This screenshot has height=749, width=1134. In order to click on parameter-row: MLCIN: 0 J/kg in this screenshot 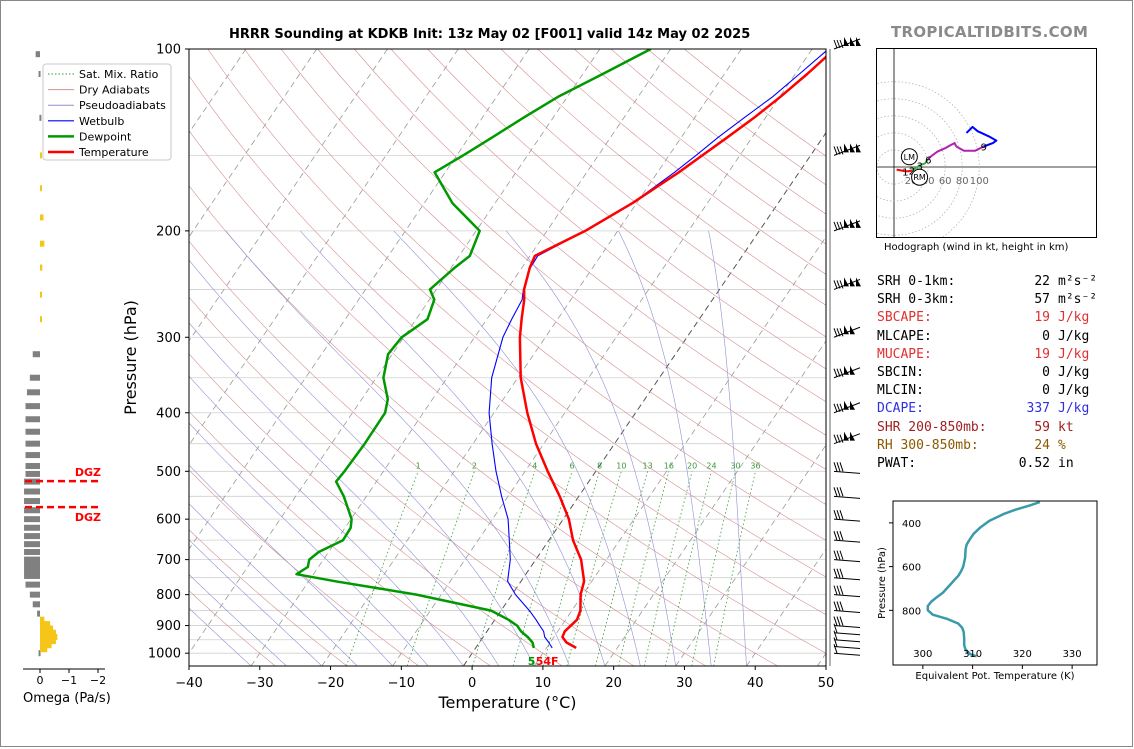, I will do `click(987, 391)`.